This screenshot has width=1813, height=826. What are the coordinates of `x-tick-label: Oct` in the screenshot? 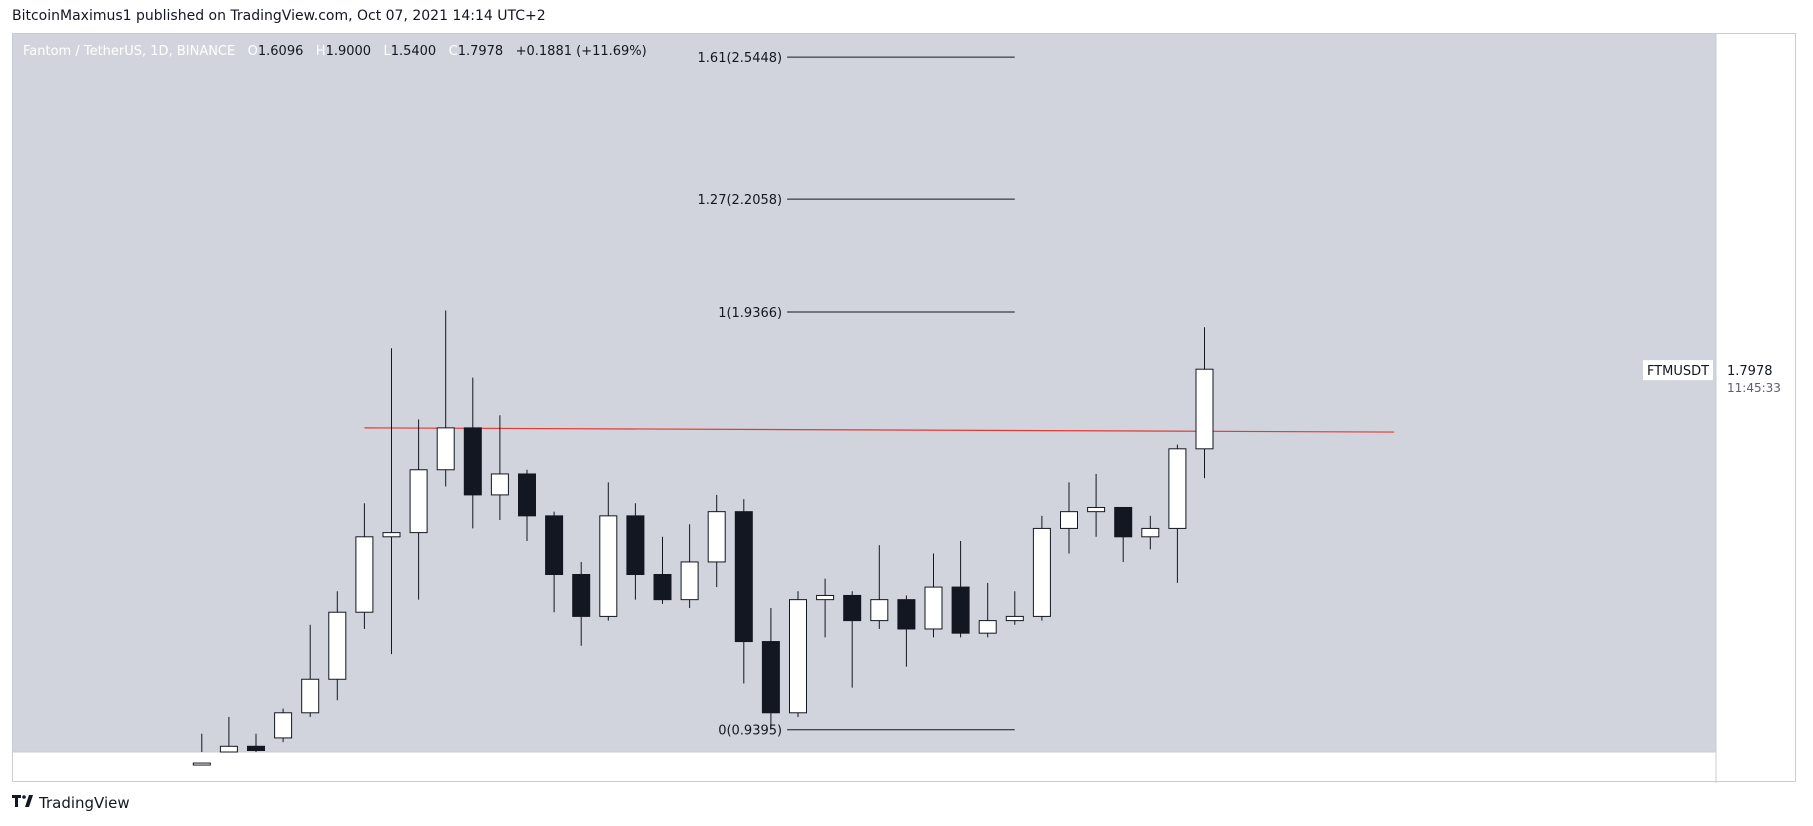 It's located at (1069, 766).